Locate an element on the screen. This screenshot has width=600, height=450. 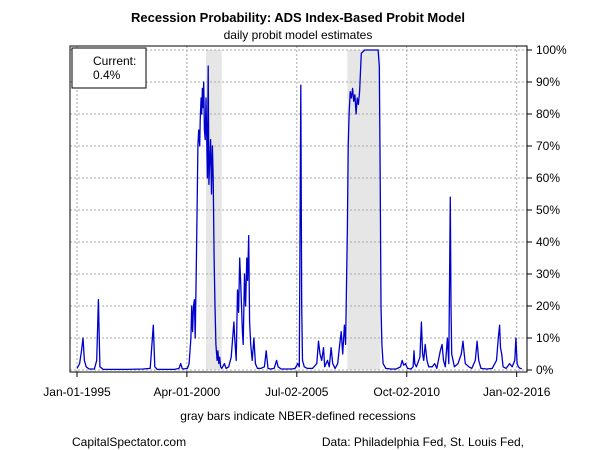
chart-subtitle: daily probit model estimates is located at coordinates (298, 35).